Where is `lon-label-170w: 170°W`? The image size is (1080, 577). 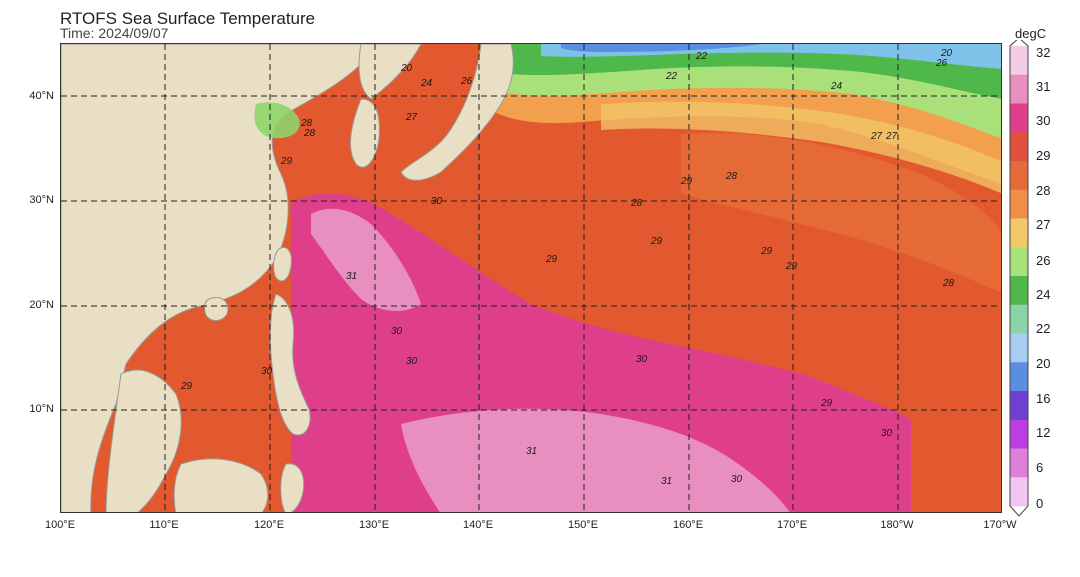 lon-label-170w: 170°W is located at coordinates (1000, 525).